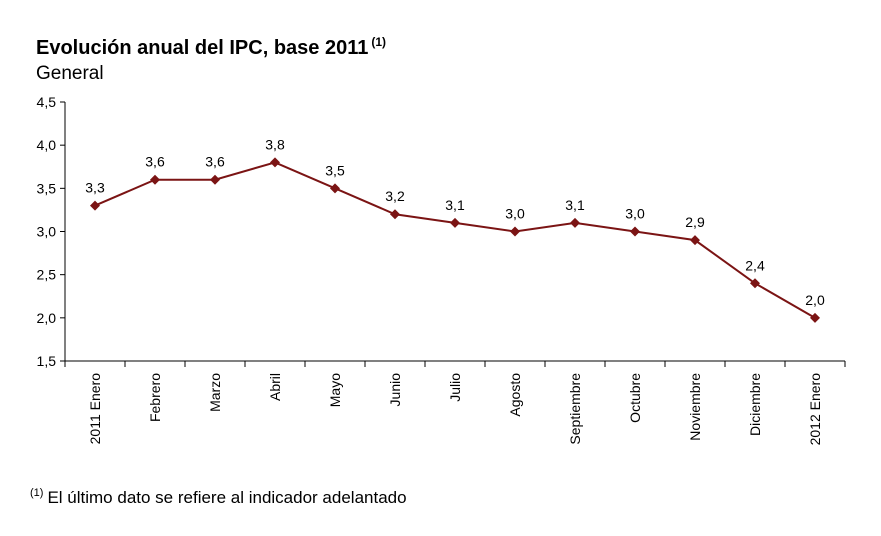 The width and height of the screenshot is (881, 536). Describe the element at coordinates (155, 397) in the screenshot. I see `x-tick-label: Febrero` at that location.